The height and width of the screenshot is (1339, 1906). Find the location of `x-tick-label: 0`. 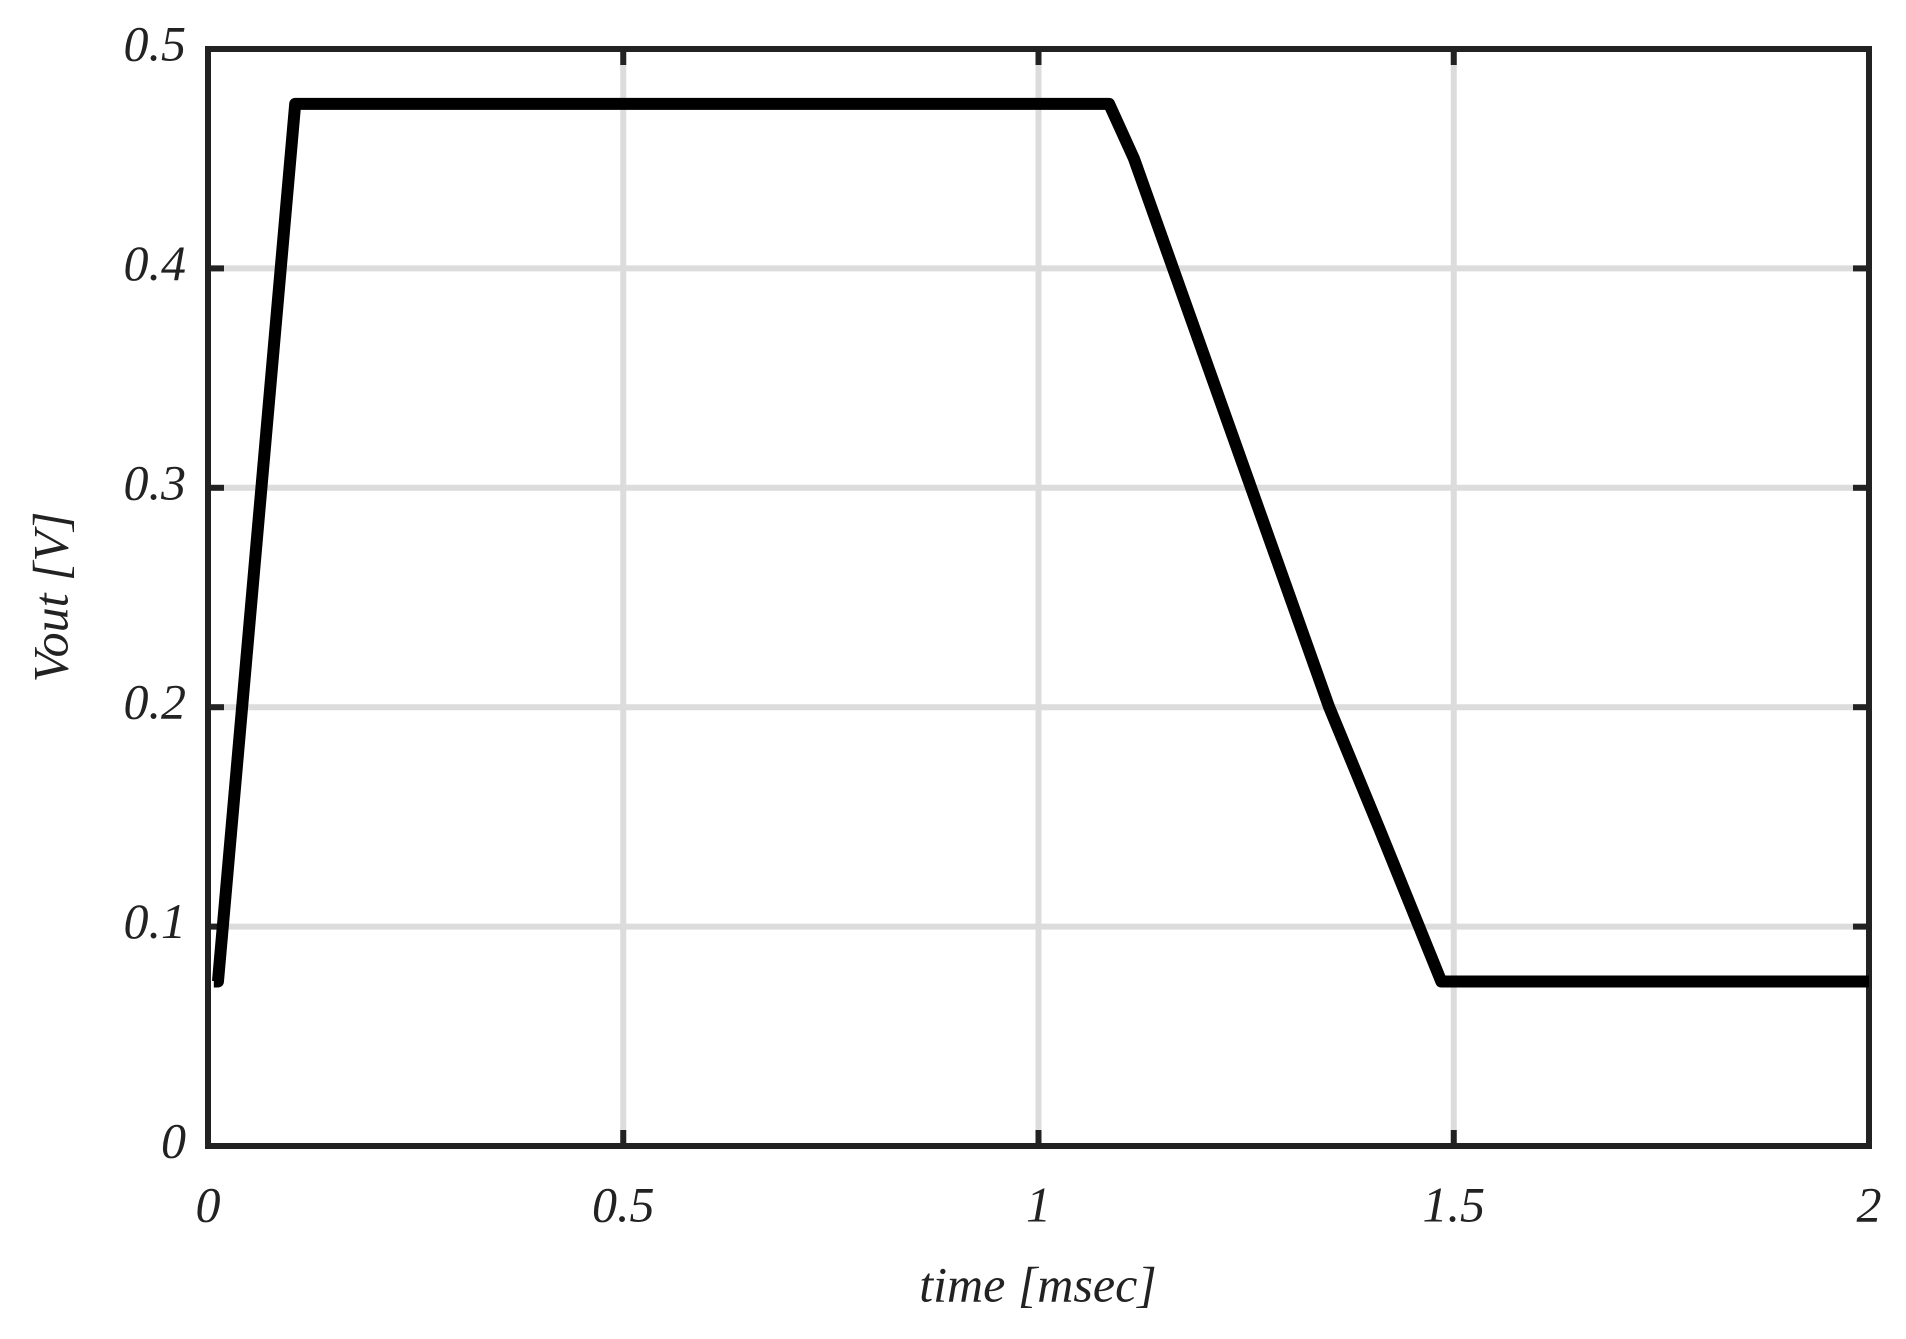

x-tick-label: 0 is located at coordinates (208, 1204).